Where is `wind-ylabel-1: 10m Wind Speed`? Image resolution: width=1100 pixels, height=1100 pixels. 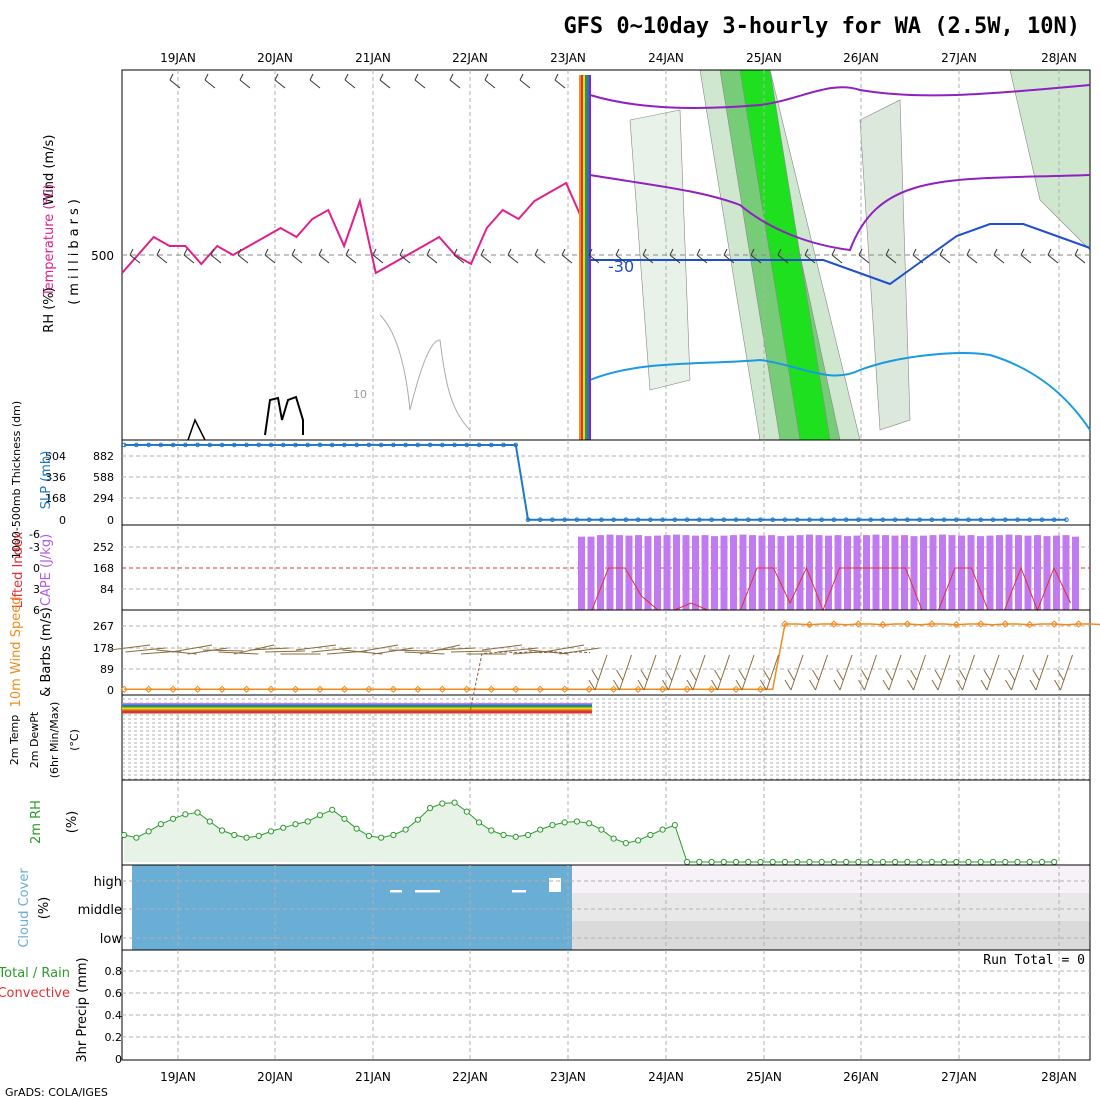 wind-ylabel-1: 10m Wind Speed is located at coordinates (16, 652).